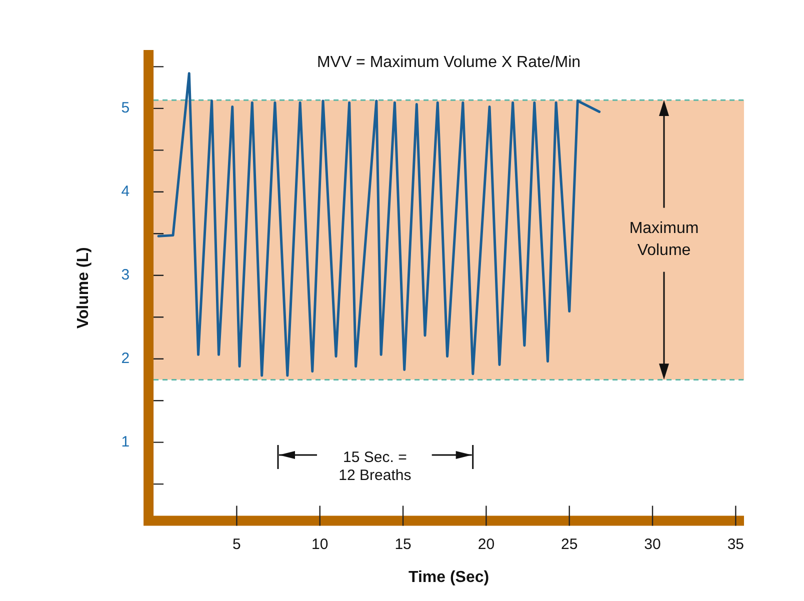 The image size is (804, 601). What do you see at coordinates (569, 544) in the screenshot?
I see `x-tick-label: 25` at bounding box center [569, 544].